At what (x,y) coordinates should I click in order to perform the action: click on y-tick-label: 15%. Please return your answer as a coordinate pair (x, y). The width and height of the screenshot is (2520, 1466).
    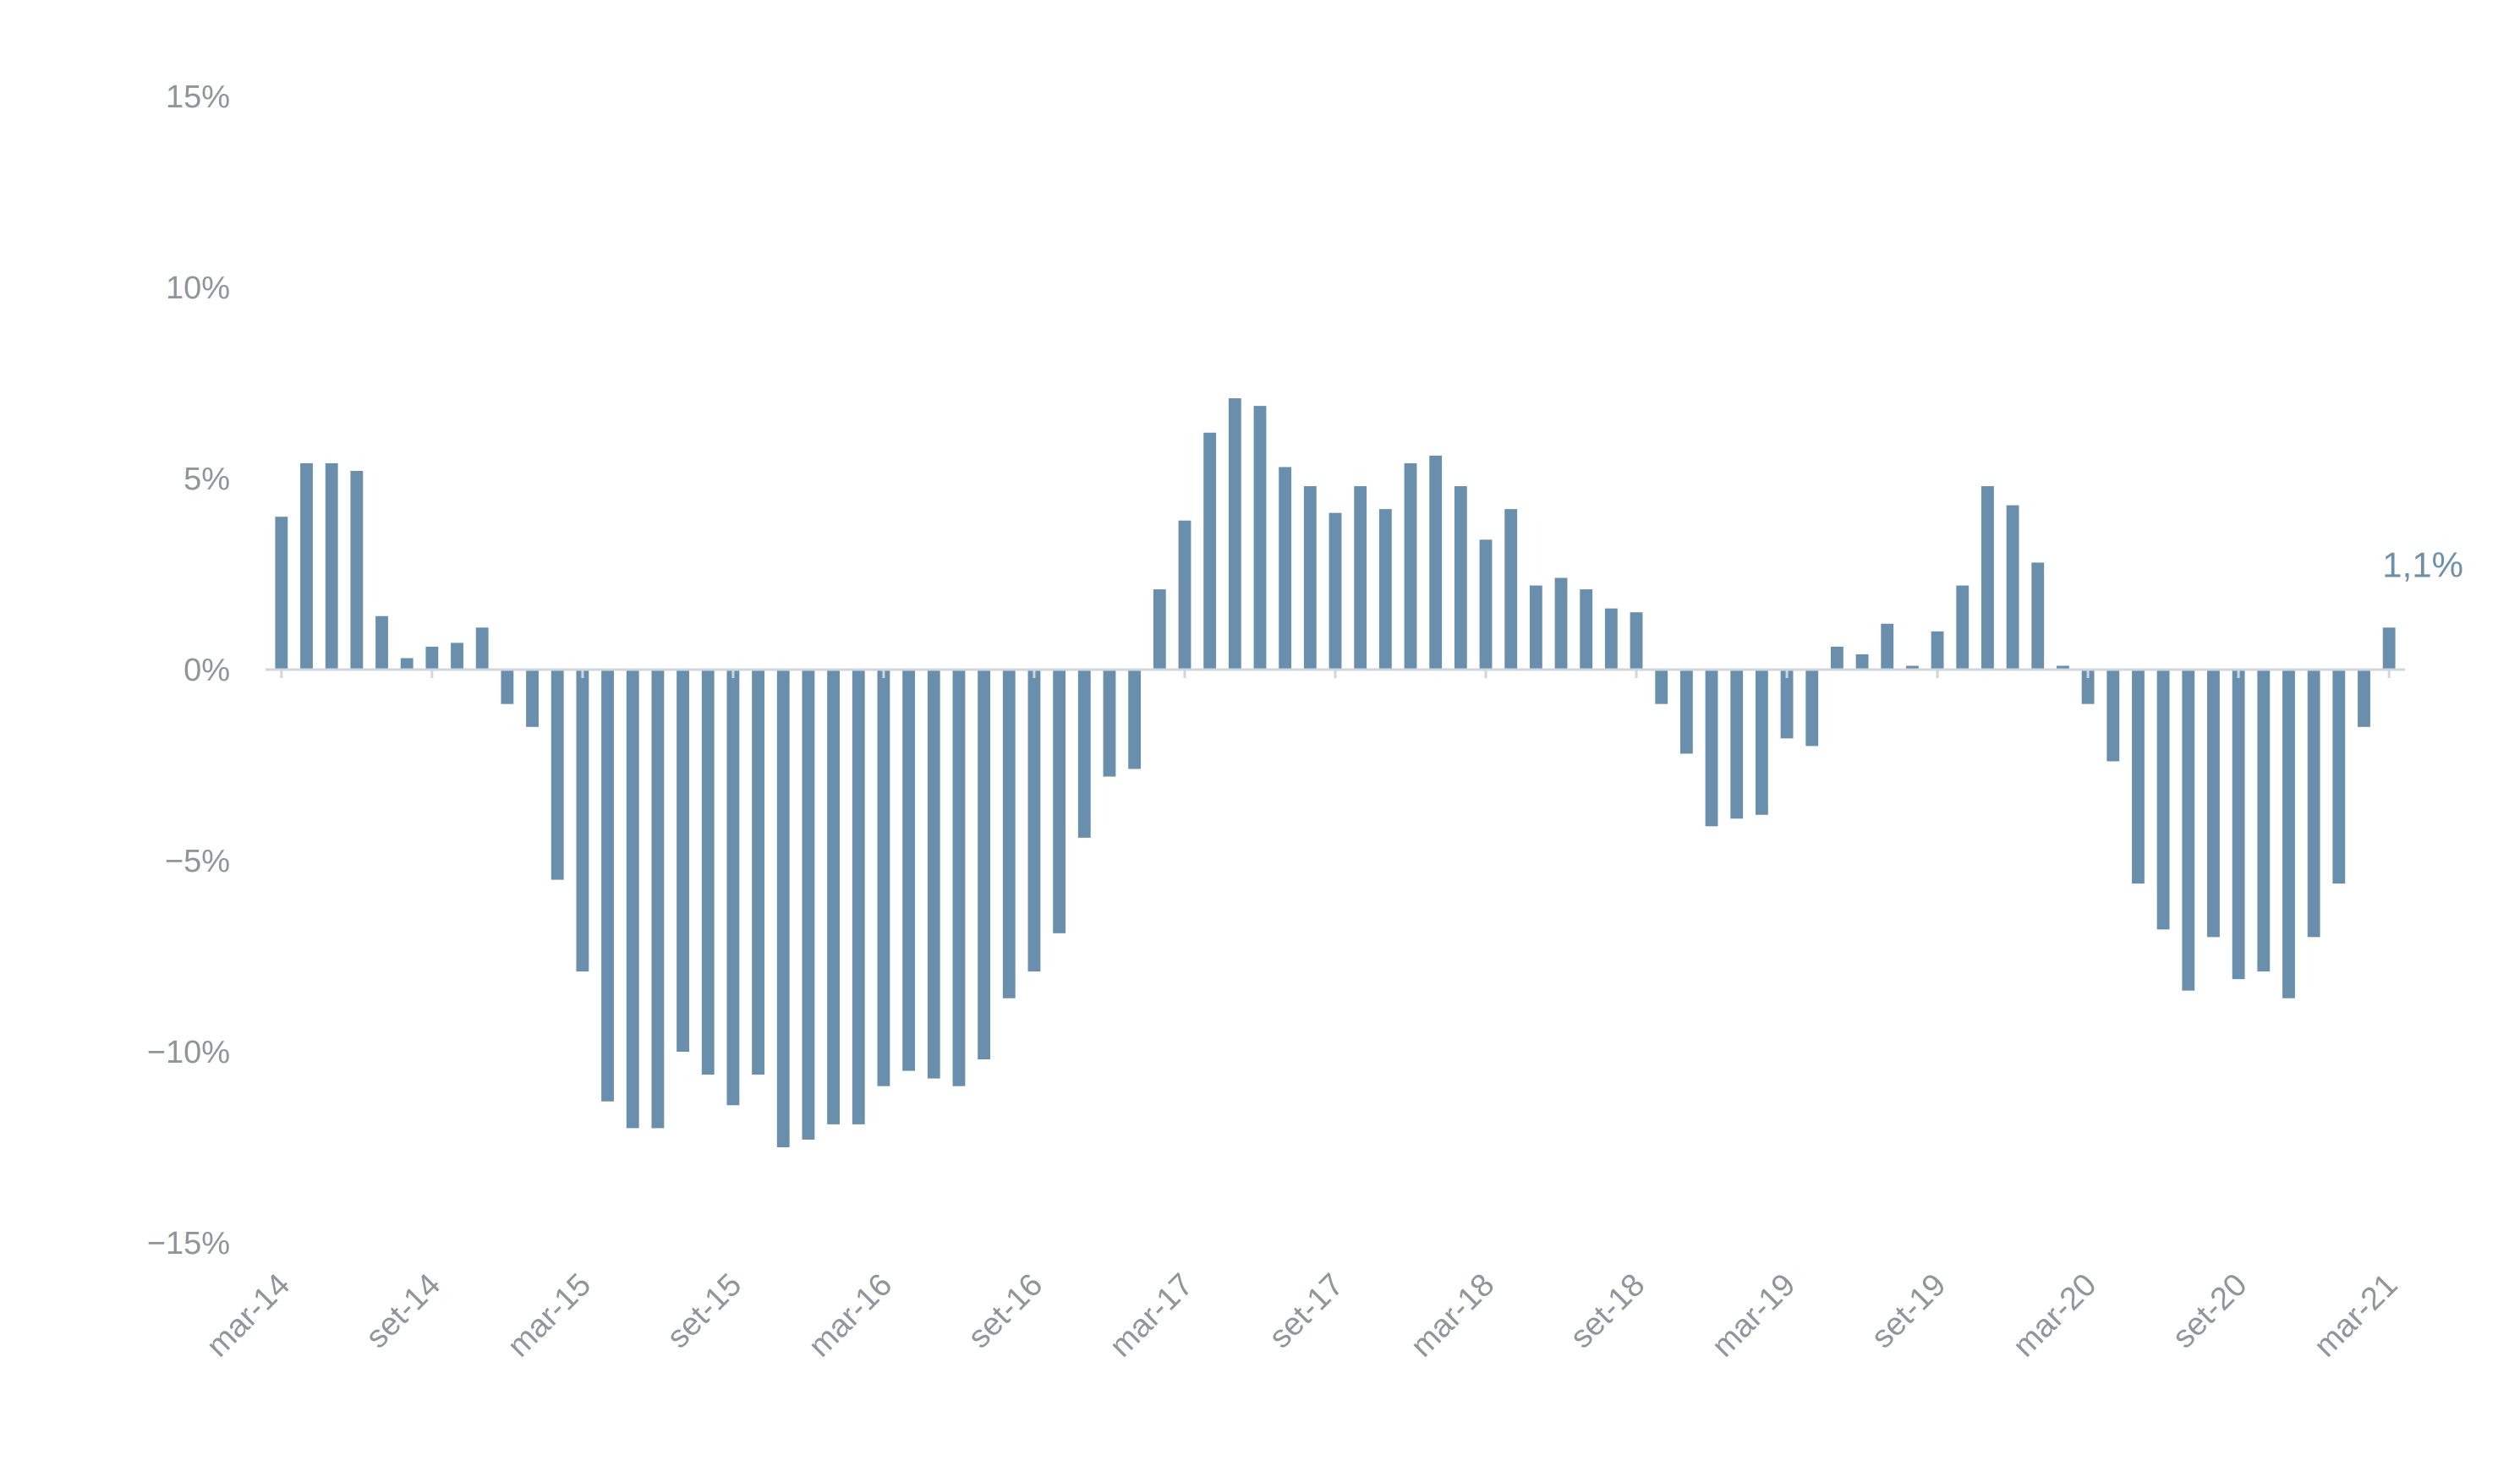
    Looking at the image, I should click on (198, 97).